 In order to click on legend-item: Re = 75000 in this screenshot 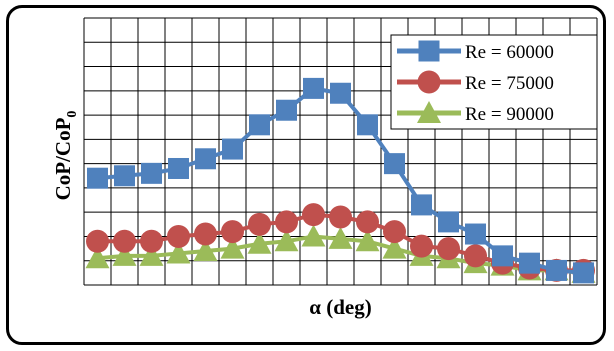, I will do `click(475, 82)`.